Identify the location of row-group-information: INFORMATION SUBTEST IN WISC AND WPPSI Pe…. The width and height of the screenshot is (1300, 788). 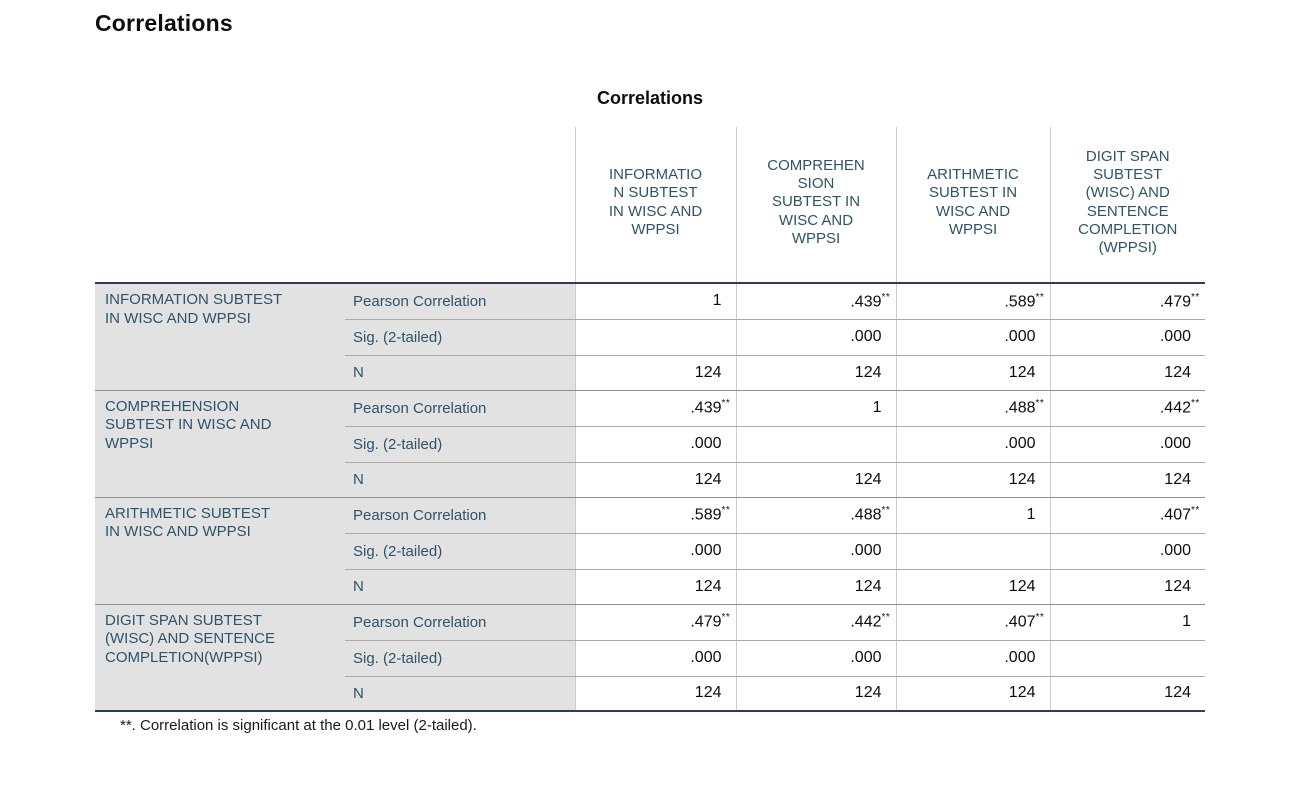
(650, 337).